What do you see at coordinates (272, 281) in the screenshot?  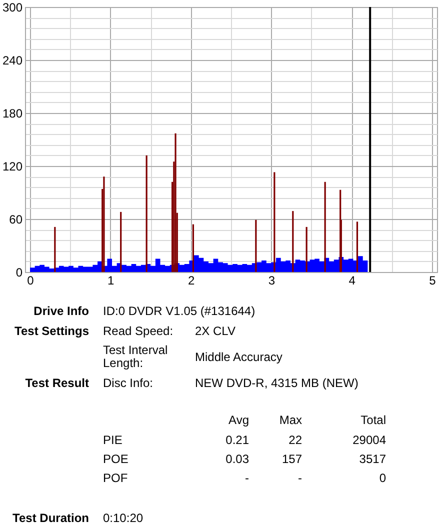 I see `x-tick-label: 3` at bounding box center [272, 281].